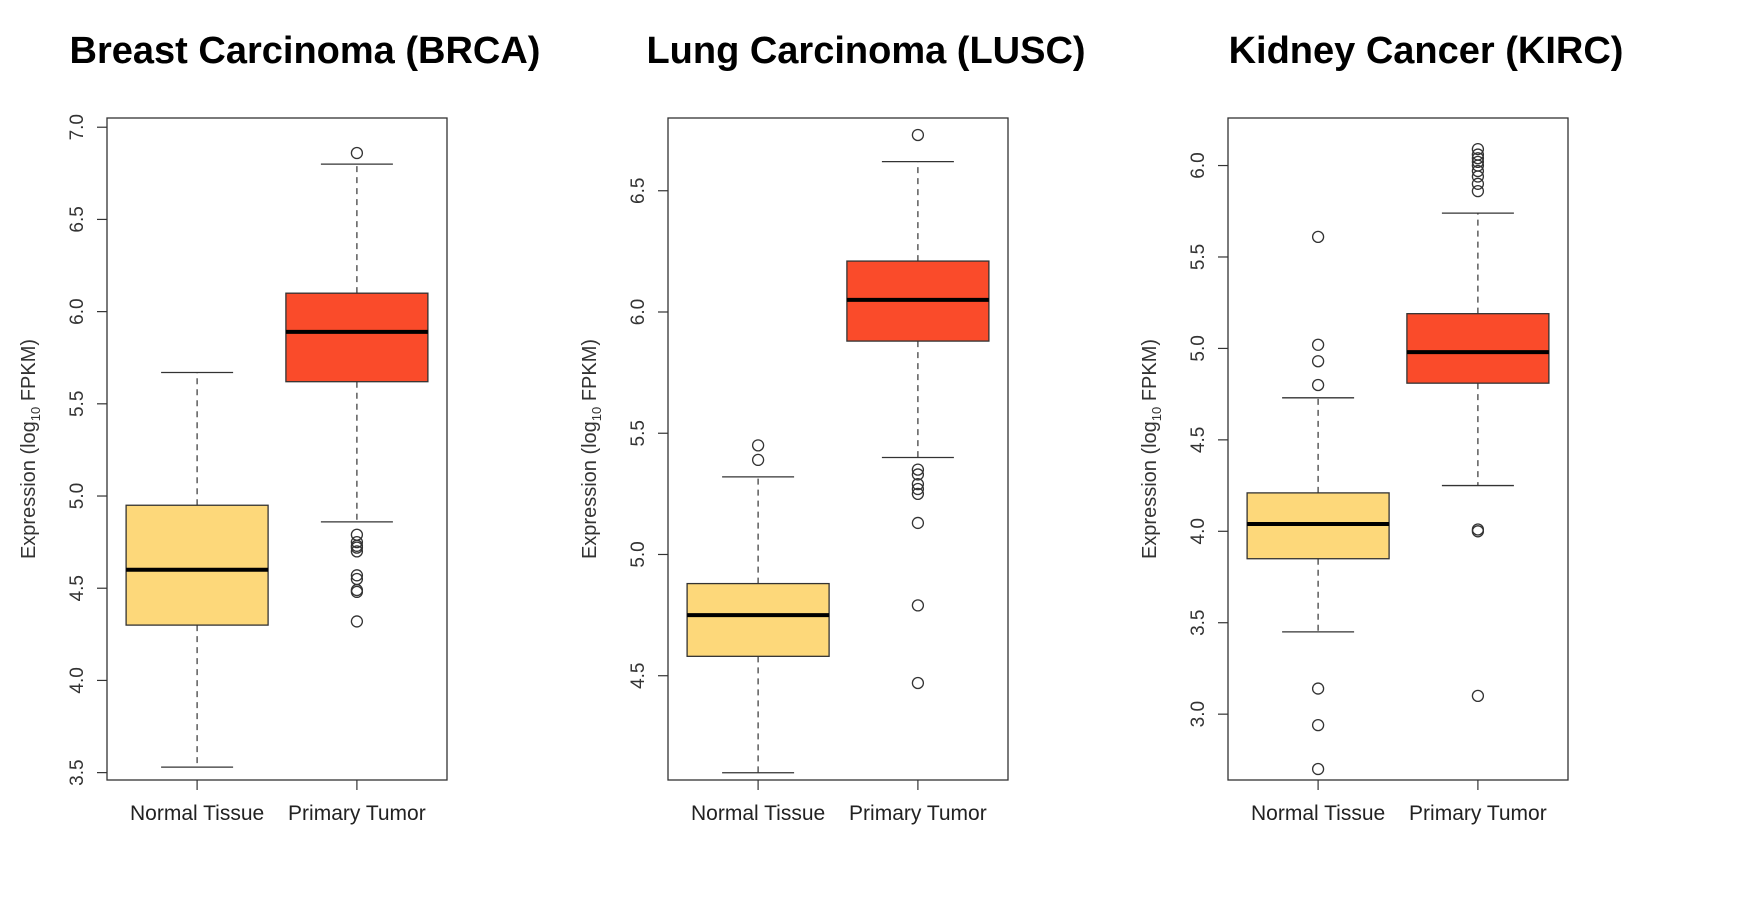 Image resolution: width=1742 pixels, height=911 pixels. What do you see at coordinates (866, 51) in the screenshot?
I see `chart-title: Lung Carcinoma (LUSC)` at bounding box center [866, 51].